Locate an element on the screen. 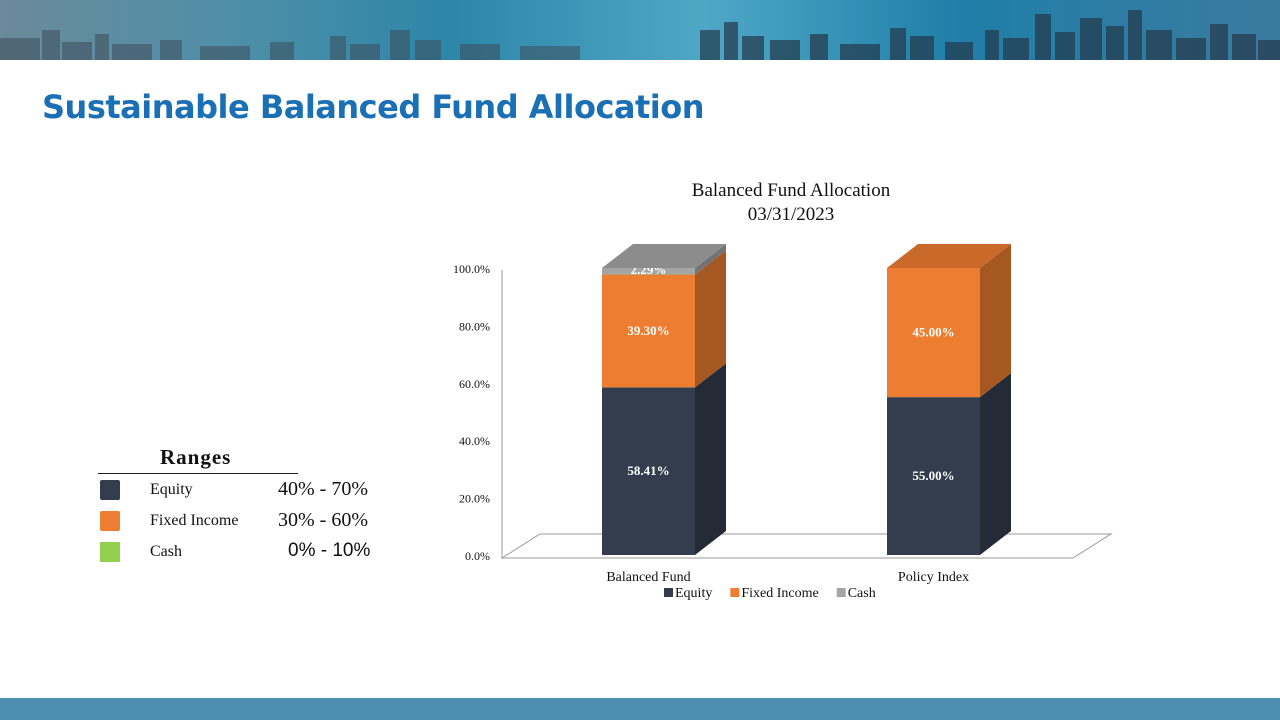  data-label: 39.30% is located at coordinates (648, 330).